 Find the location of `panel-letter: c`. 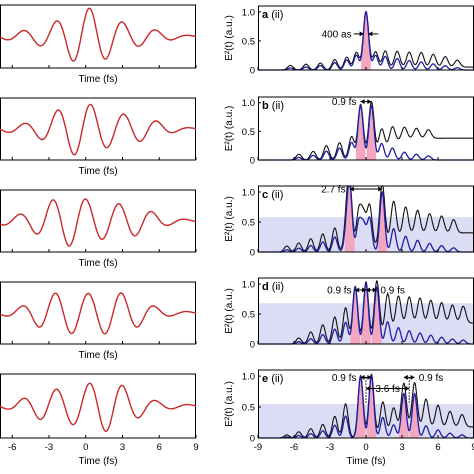

panel-letter: c is located at coordinates (266, 195).